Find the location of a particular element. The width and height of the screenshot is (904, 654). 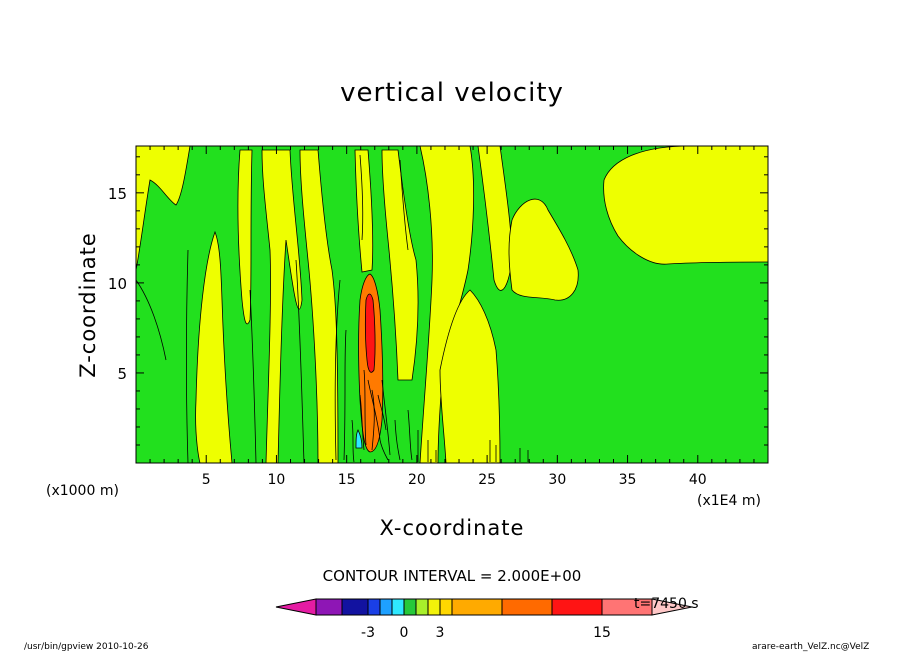

region-right is located at coordinates (686, 205).